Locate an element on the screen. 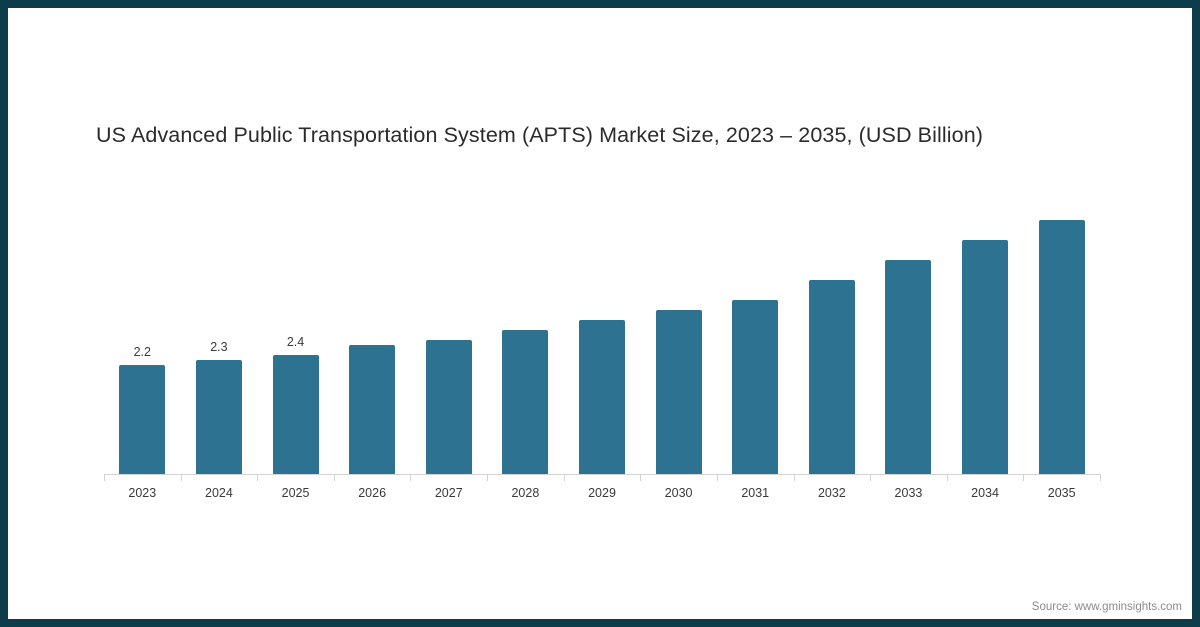  x-tick-label-2035: 2035 is located at coordinates (1061, 493).